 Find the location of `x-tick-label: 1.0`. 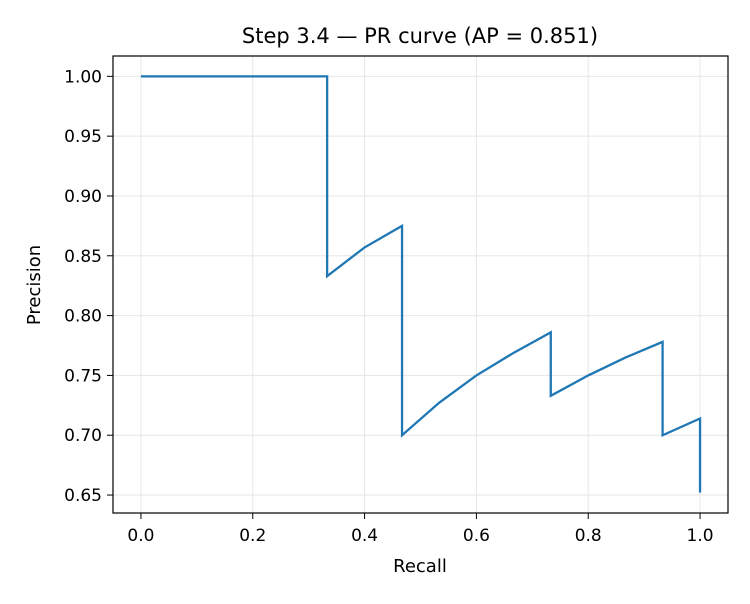

x-tick-label: 1.0 is located at coordinates (700, 536).